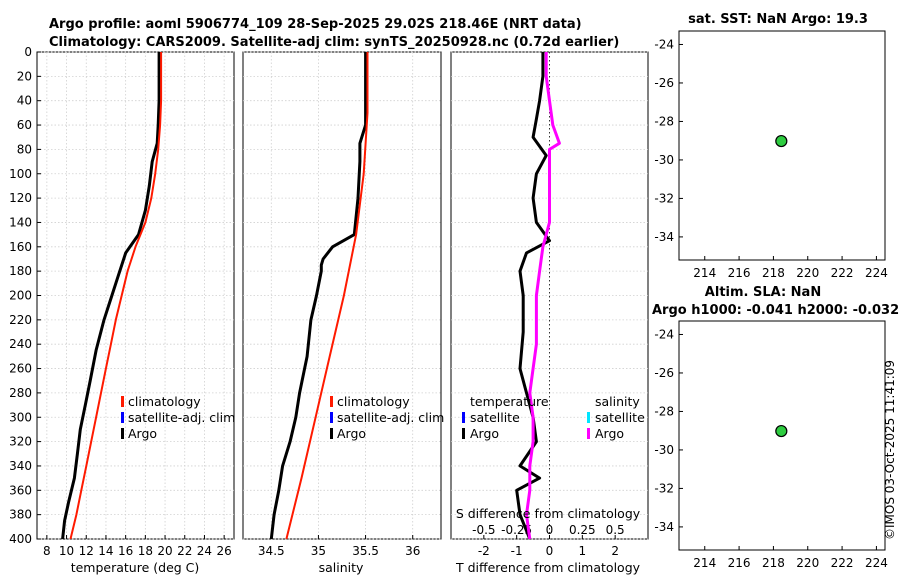 The height and width of the screenshot is (580, 900). Describe the element at coordinates (24, 76) in the screenshot. I see `y-tick-label: 20` at that location.